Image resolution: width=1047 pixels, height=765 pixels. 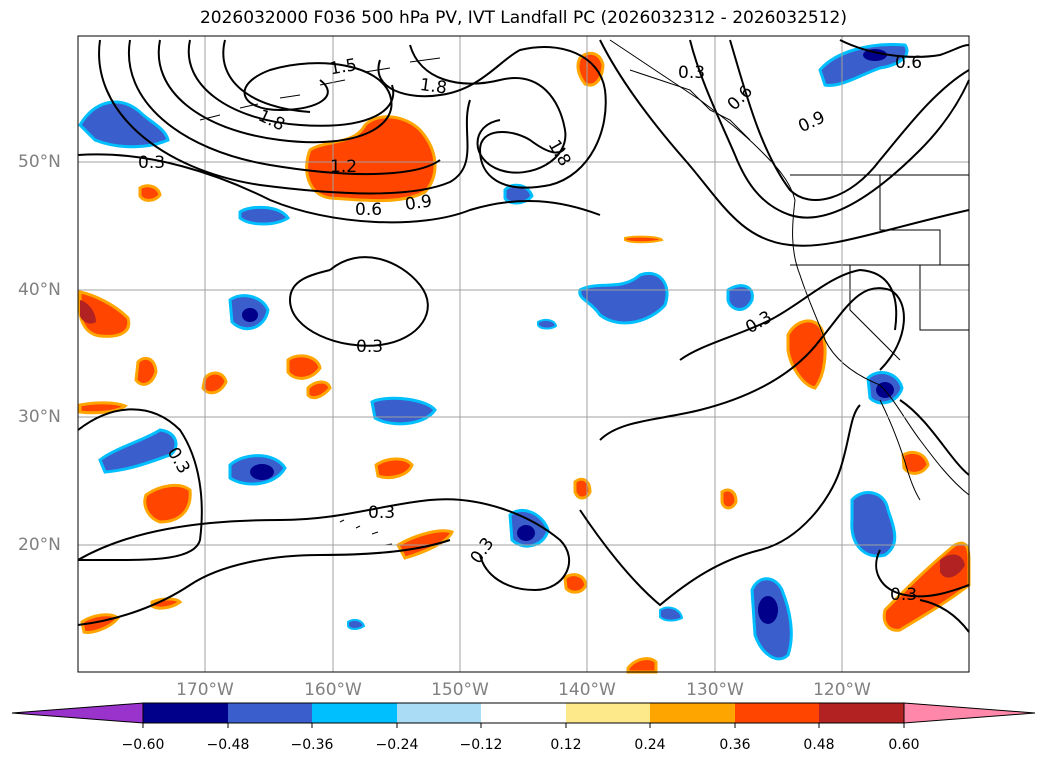 I want to click on lon-label-150w: 150°W, so click(x=460, y=690).